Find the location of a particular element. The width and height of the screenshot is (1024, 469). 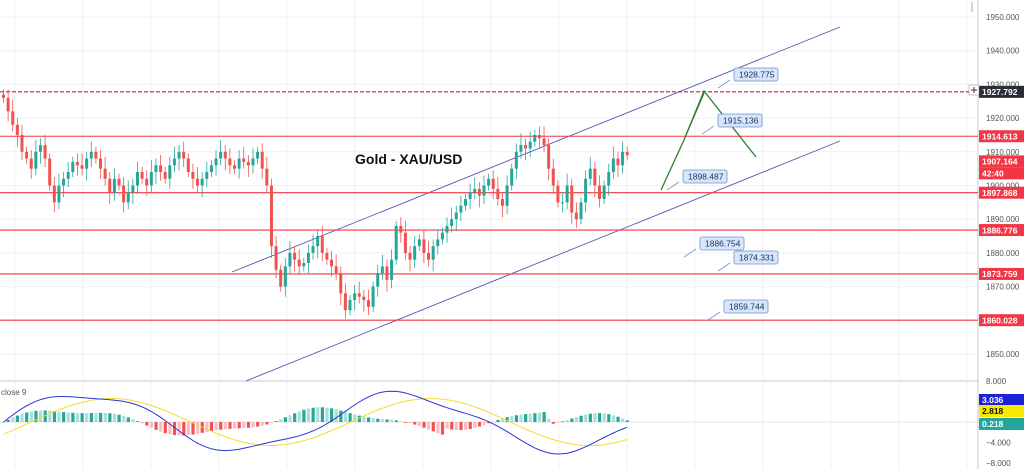

price-callout: 1898.487 is located at coordinates (697, 180).